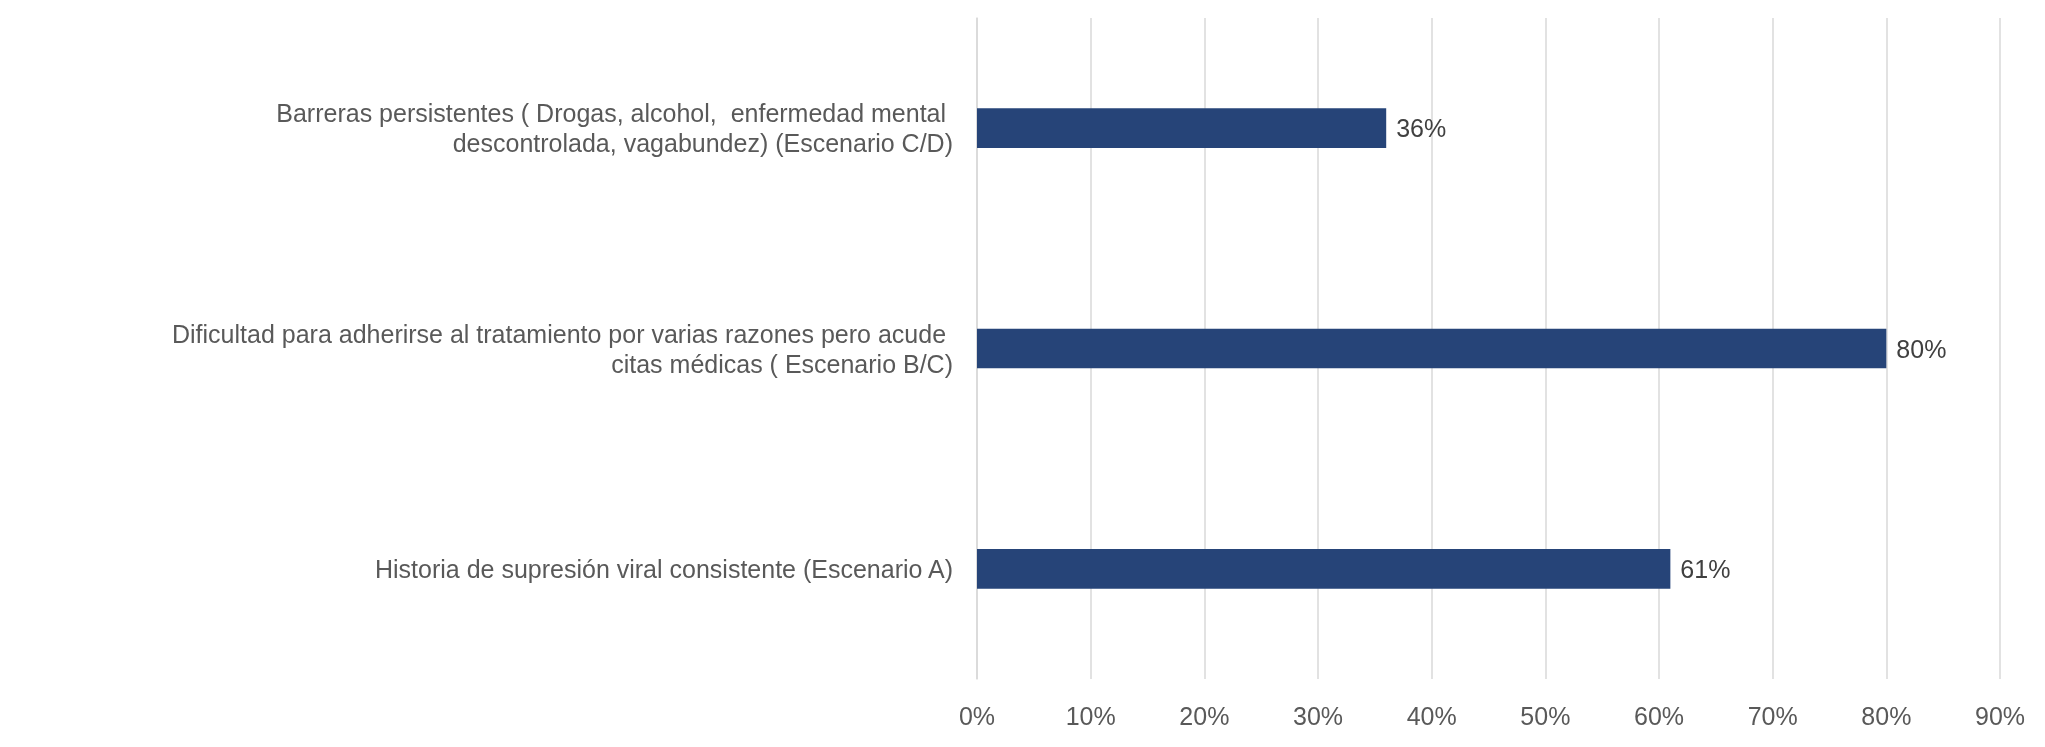 This screenshot has width=2045, height=747. I want to click on x-tick-label: 20%, so click(1204, 715).